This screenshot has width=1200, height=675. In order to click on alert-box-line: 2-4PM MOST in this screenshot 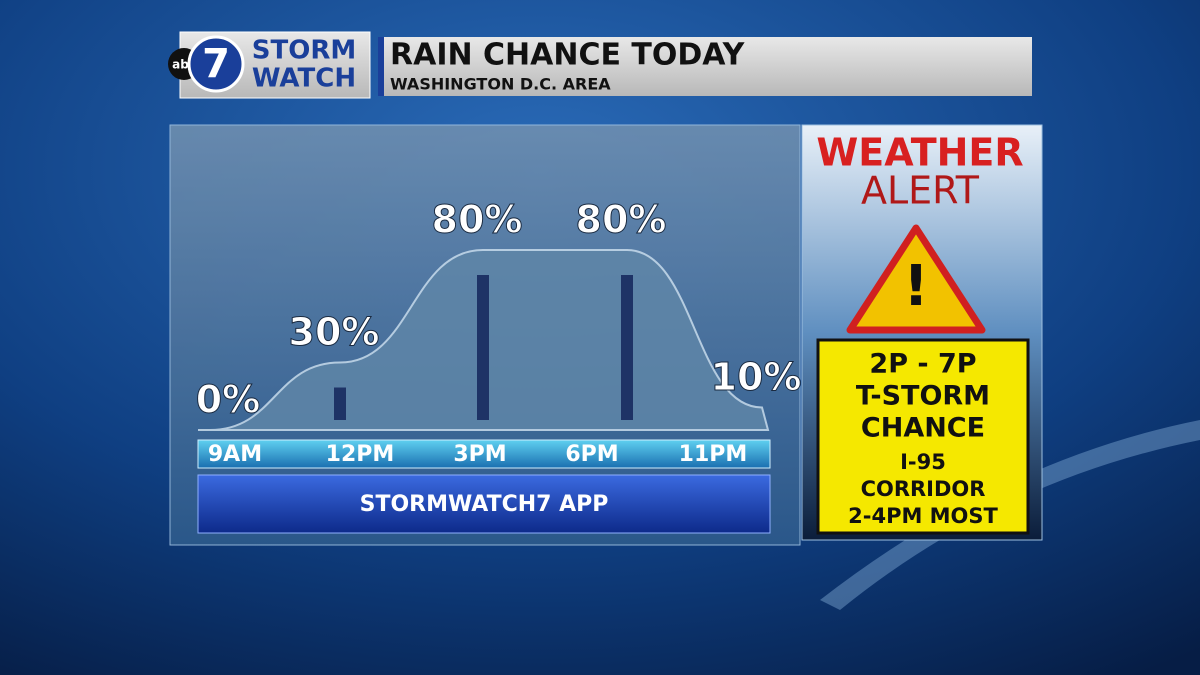, I will do `click(923, 516)`.